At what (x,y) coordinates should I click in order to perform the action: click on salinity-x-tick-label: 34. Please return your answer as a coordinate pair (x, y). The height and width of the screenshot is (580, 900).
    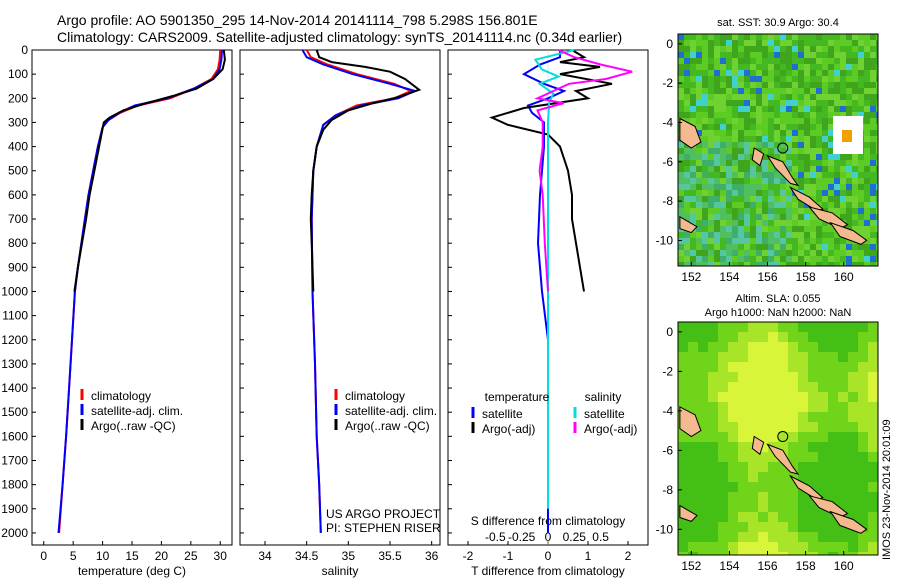
    Looking at the image, I should click on (265, 556).